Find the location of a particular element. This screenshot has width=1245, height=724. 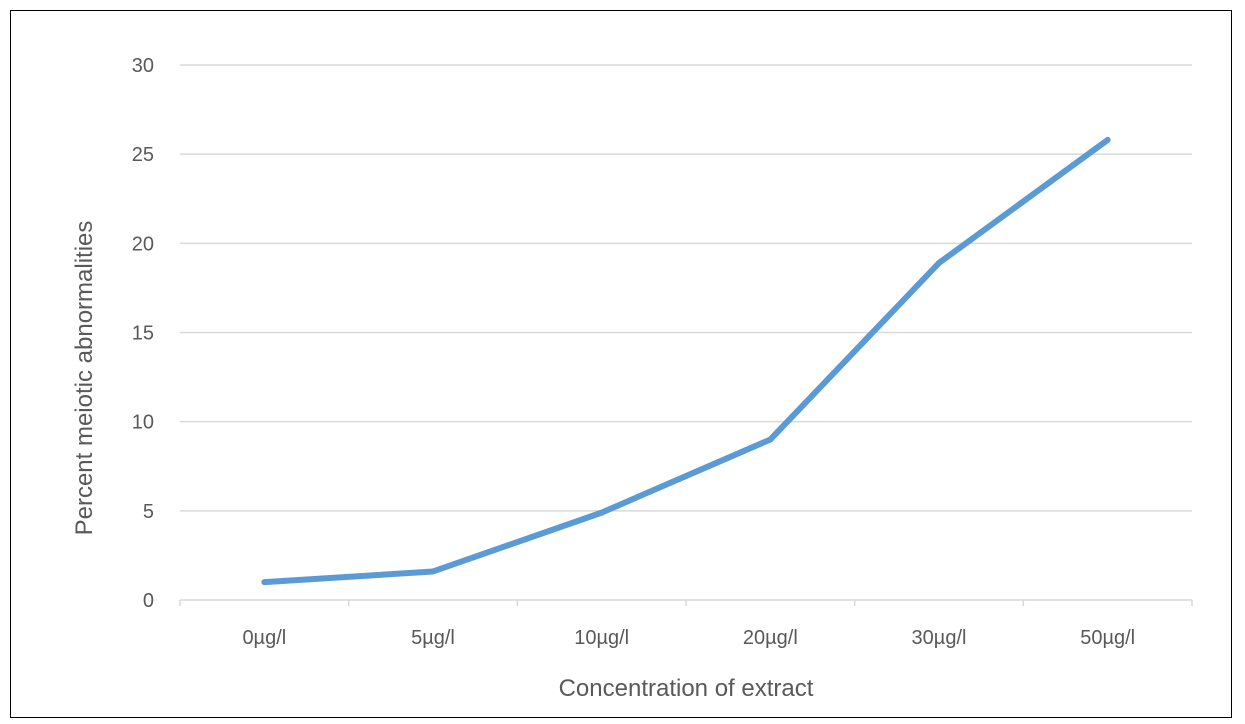

y-tick-label: 15 is located at coordinates (143, 334).